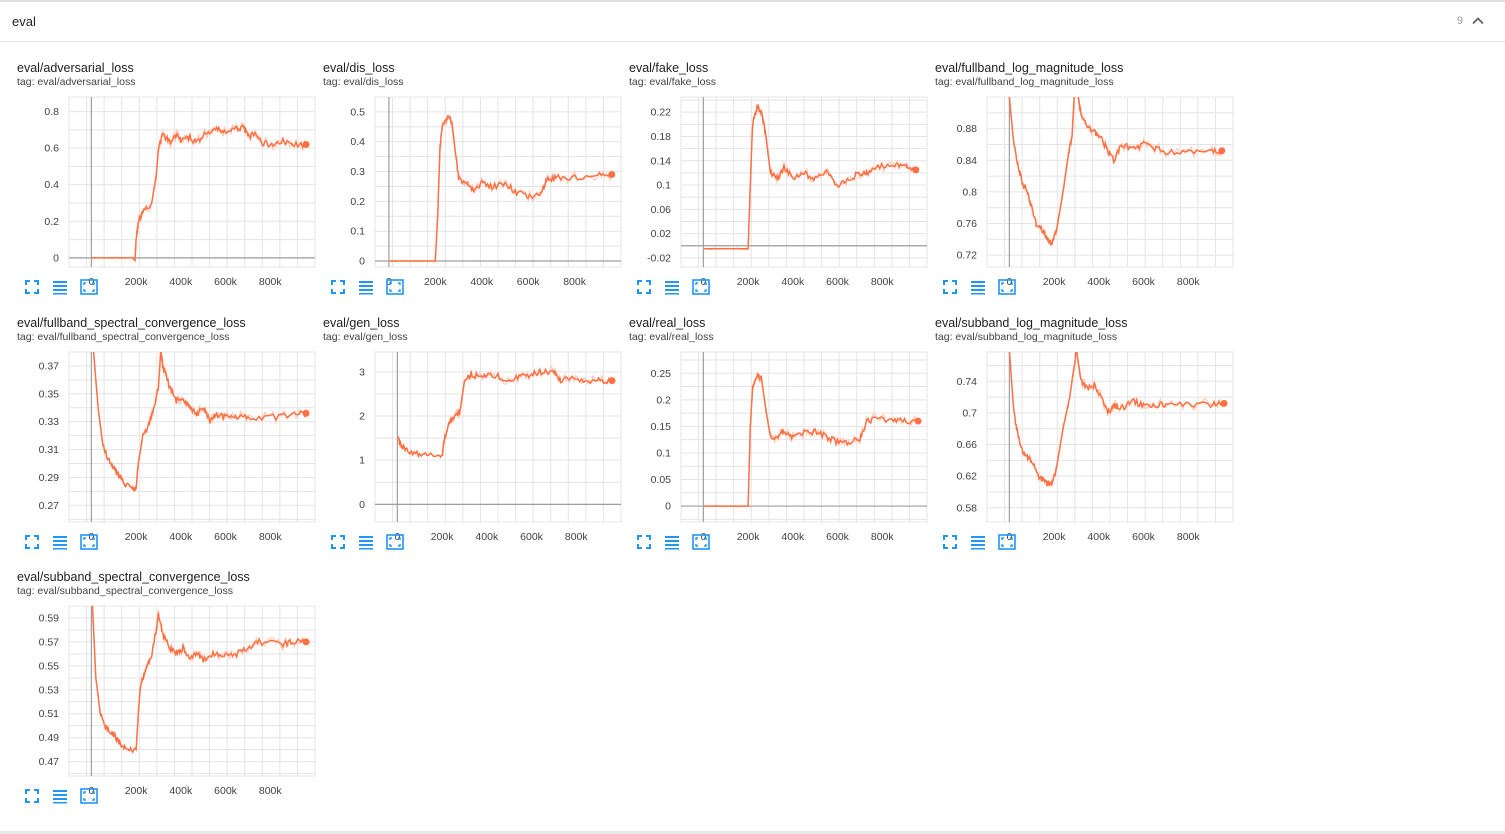 Image resolution: width=1505 pixels, height=834 pixels. I want to click on y-tick-label: 0.51, so click(49, 714).